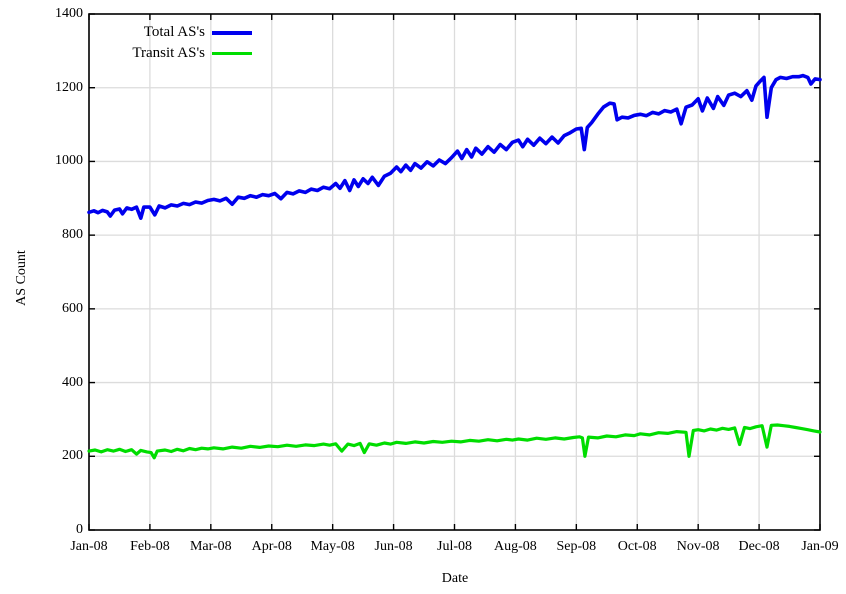 The height and width of the screenshot is (594, 846). What do you see at coordinates (89, 546) in the screenshot?
I see `x-tick-label: Jan-08` at bounding box center [89, 546].